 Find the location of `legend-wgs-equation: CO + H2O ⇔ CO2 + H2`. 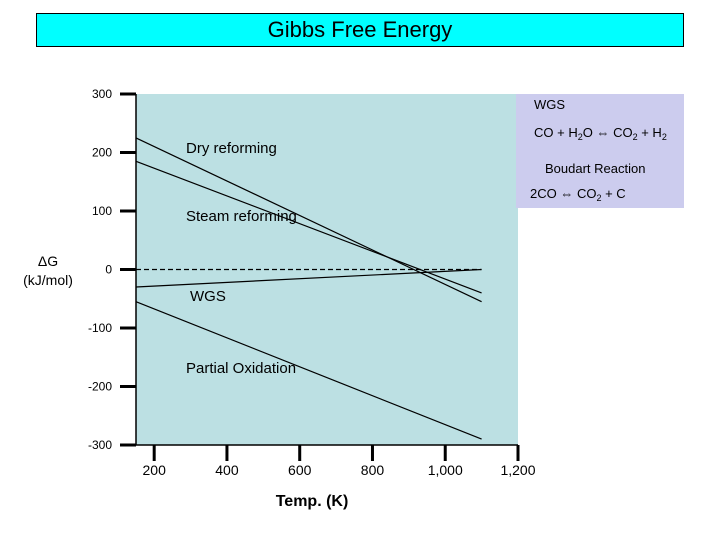

legend-wgs-equation: CO + H2O ⇔ CO2 + H2 is located at coordinates (600, 133).